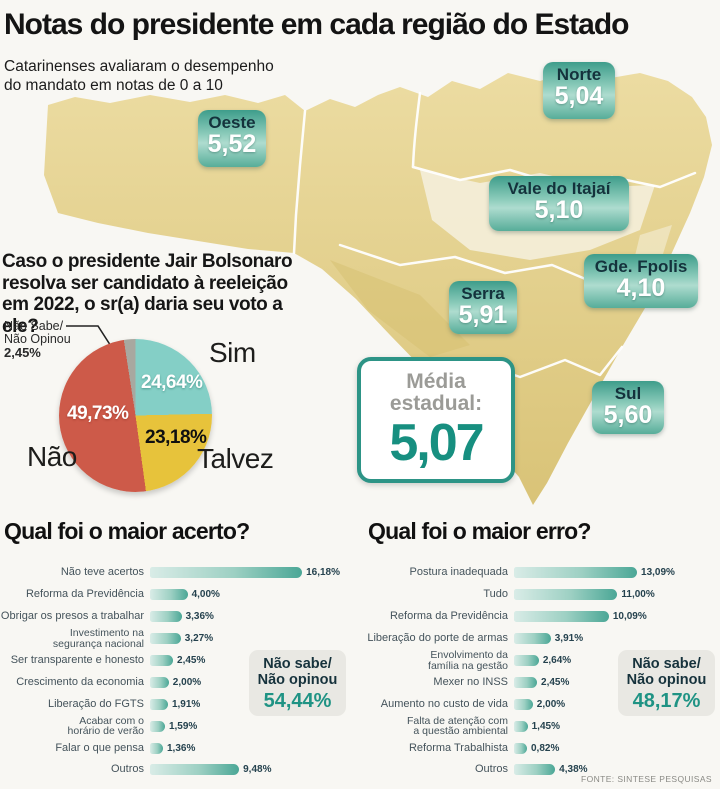 The height and width of the screenshot is (789, 720). I want to click on region-badge-norte: Norte 5,04, so click(579, 90).